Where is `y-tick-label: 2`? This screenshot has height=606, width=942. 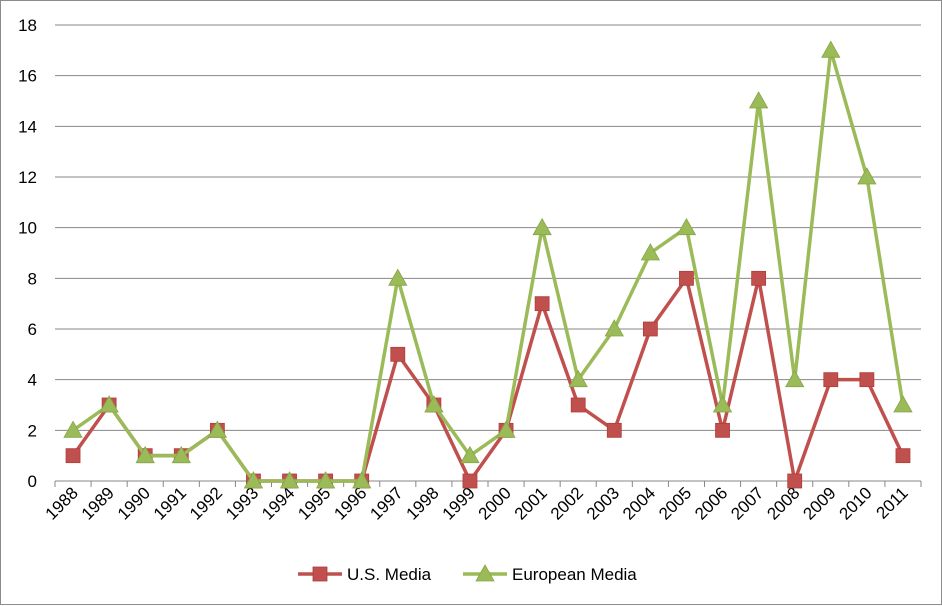 y-tick-label: 2 is located at coordinates (32, 430).